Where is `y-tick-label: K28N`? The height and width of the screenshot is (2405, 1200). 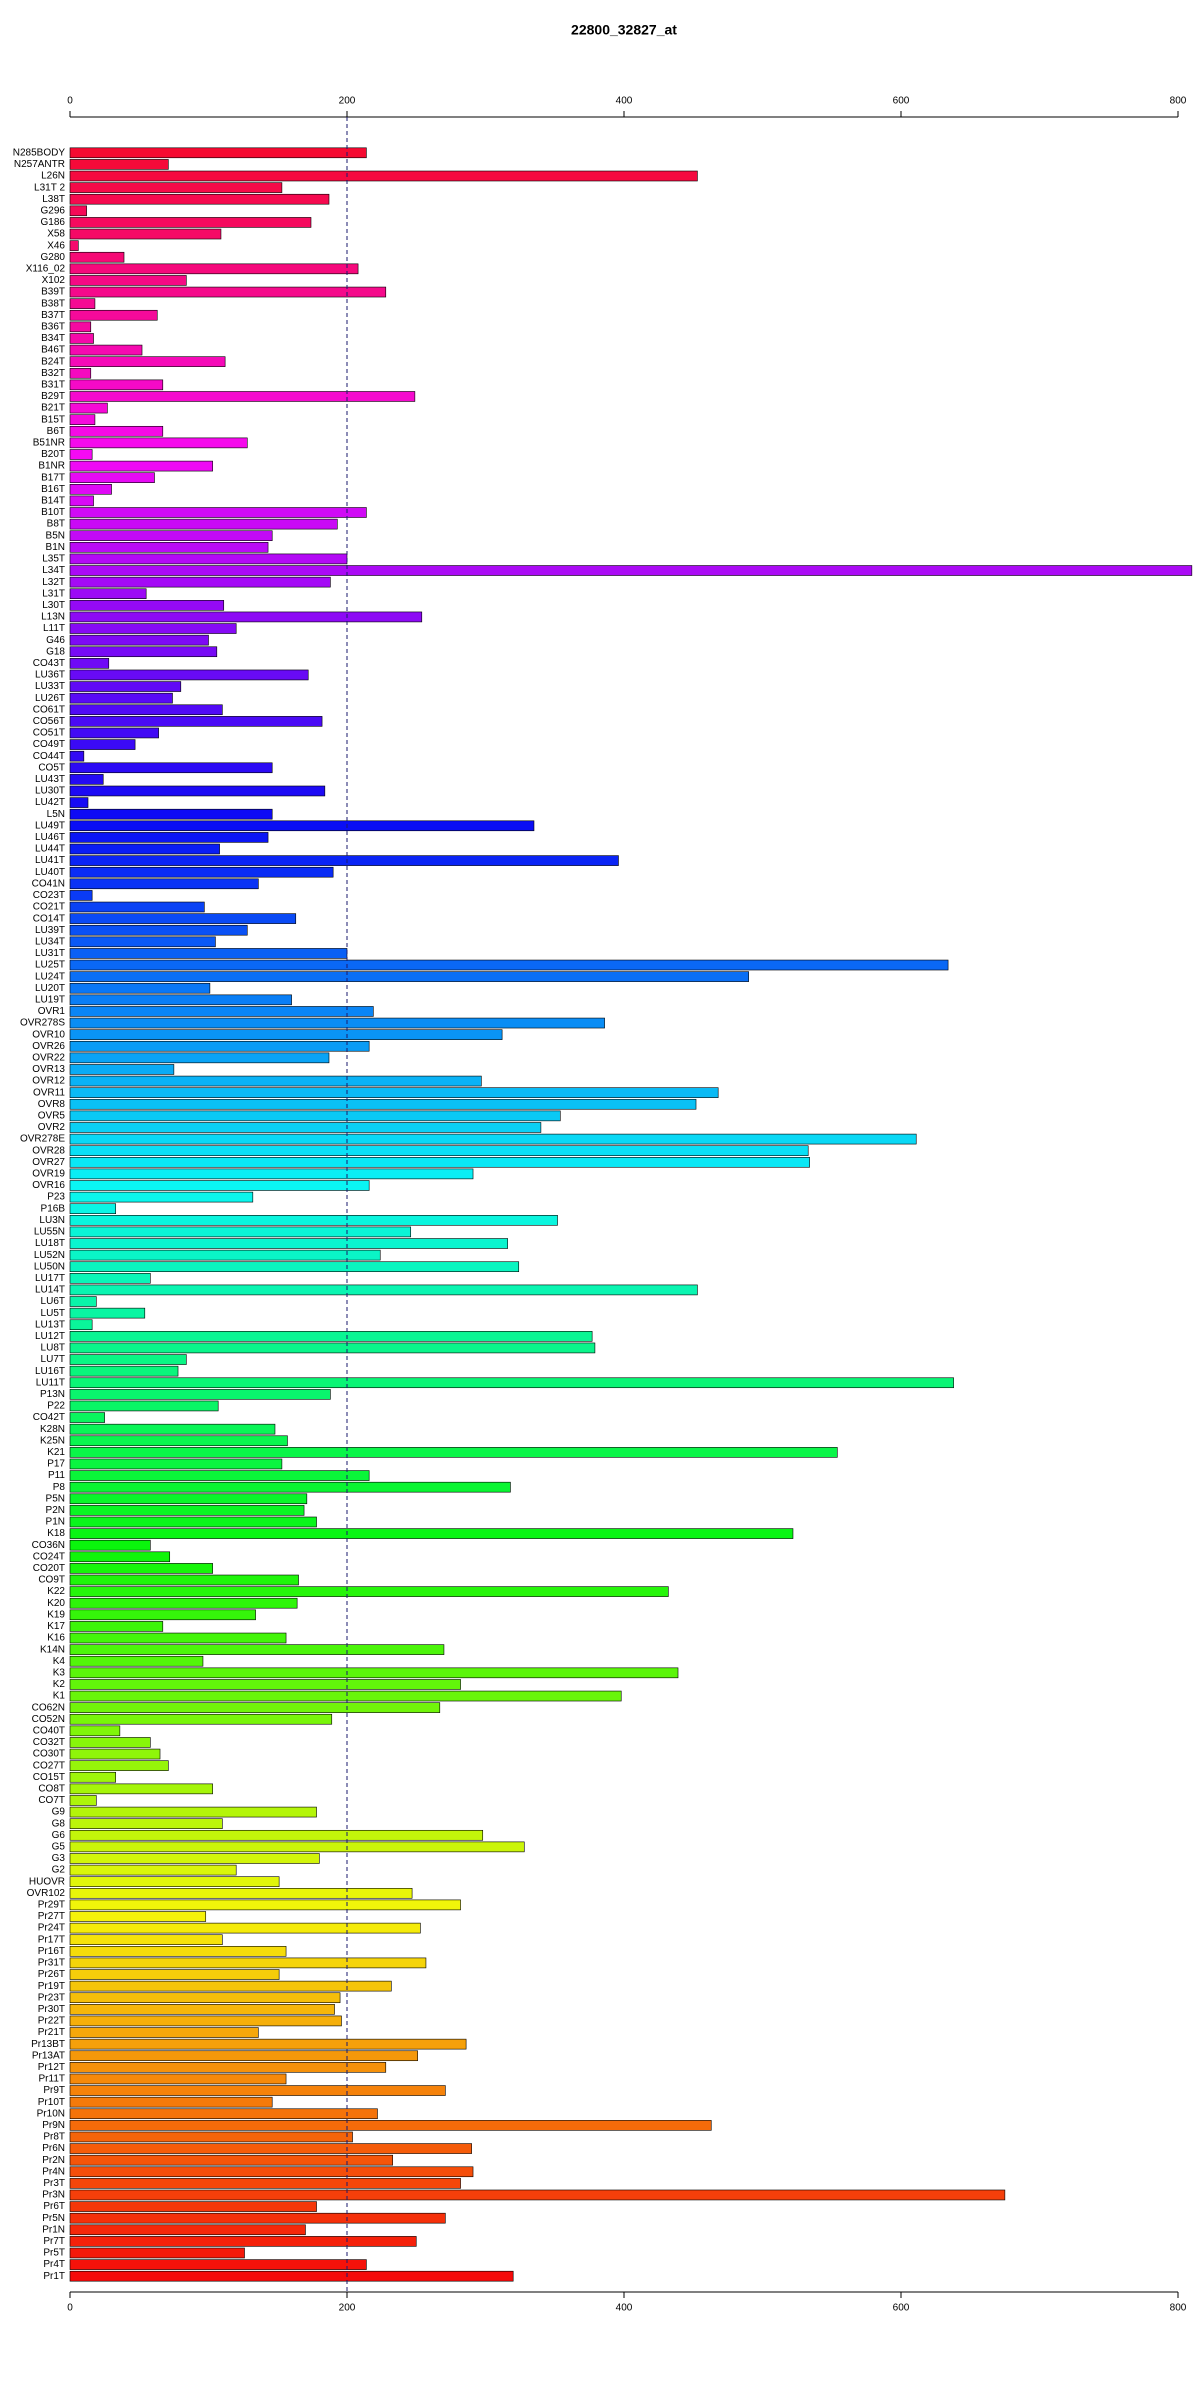 y-tick-label: K28N is located at coordinates (52, 1429).